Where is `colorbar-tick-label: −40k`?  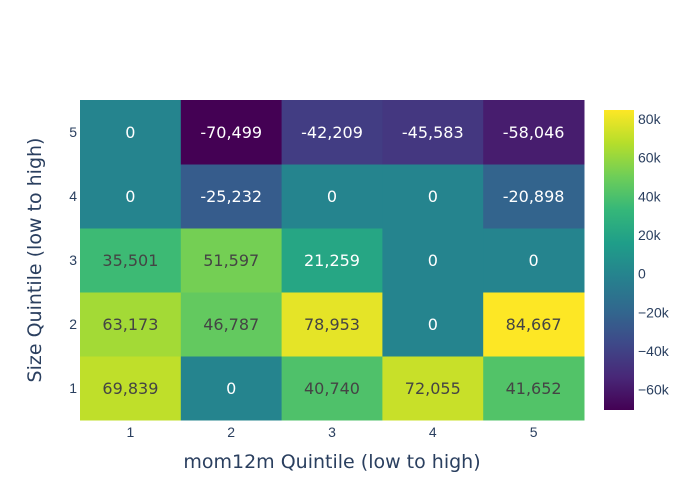
colorbar-tick-label: −40k is located at coordinates (654, 351).